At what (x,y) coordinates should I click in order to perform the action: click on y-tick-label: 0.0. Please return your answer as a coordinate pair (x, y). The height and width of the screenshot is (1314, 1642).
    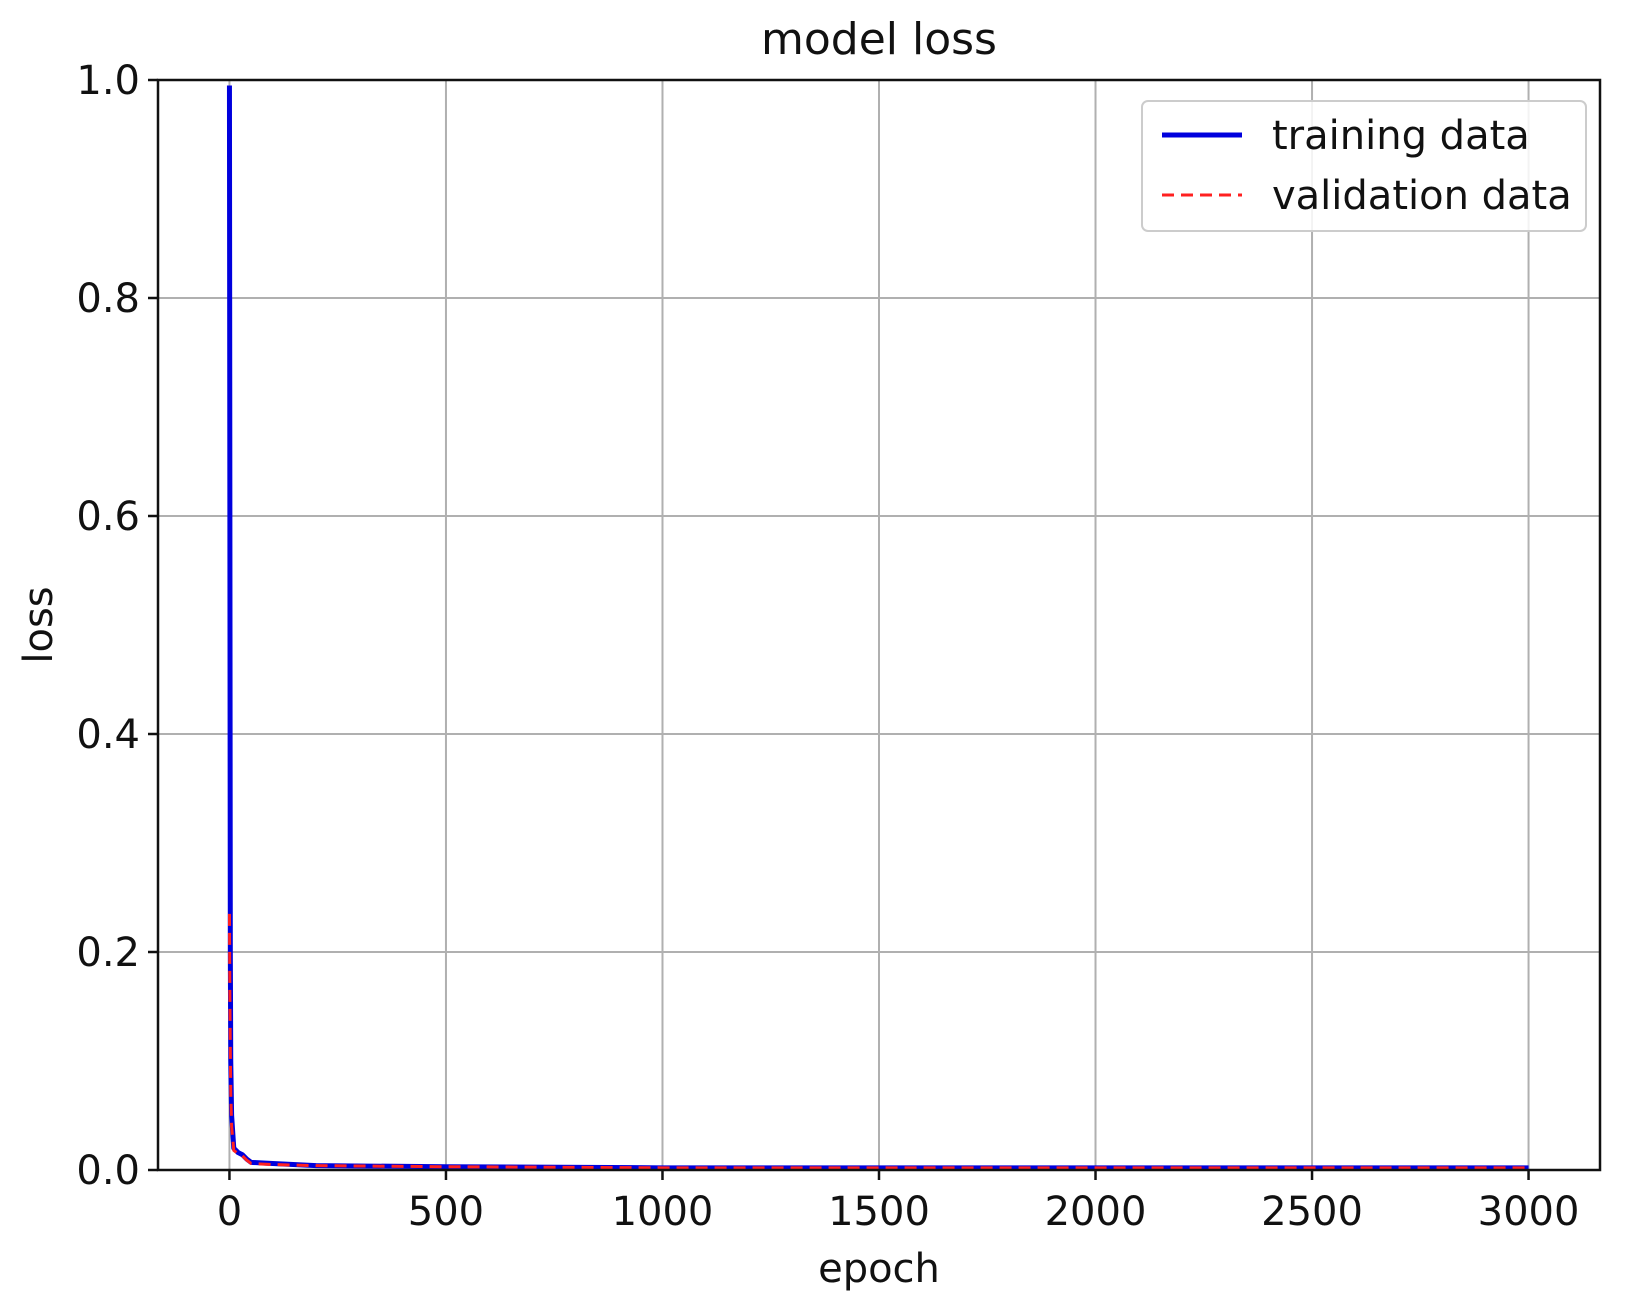
    Looking at the image, I should click on (108, 1171).